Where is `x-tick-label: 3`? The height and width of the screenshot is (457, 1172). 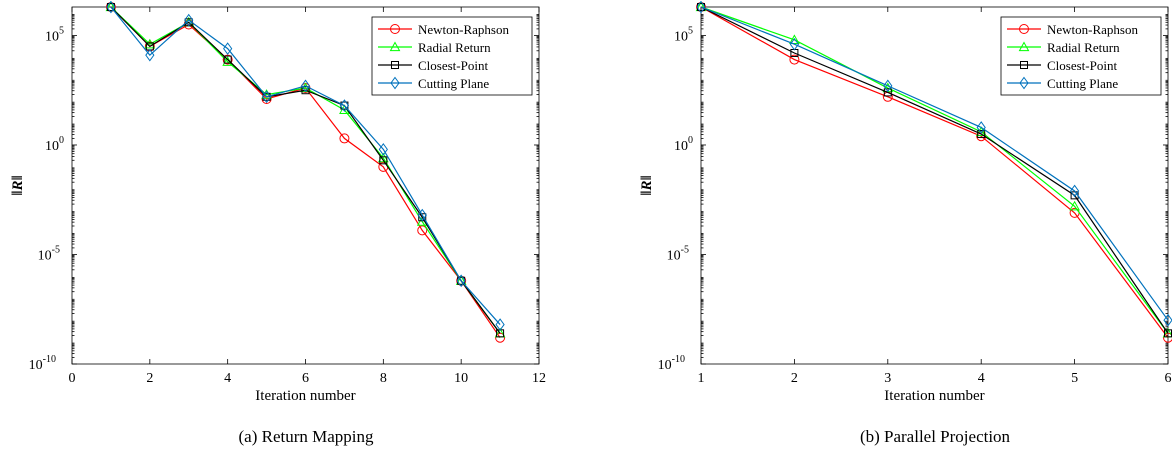
x-tick-label: 3 is located at coordinates (887, 378).